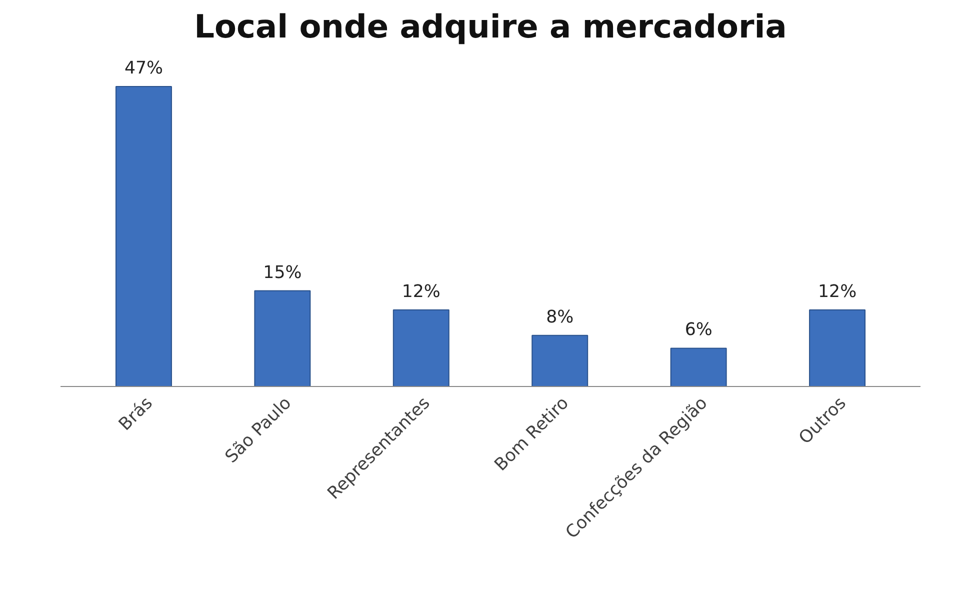 The image size is (958, 590). I want to click on data-label: 8%, so click(560, 317).